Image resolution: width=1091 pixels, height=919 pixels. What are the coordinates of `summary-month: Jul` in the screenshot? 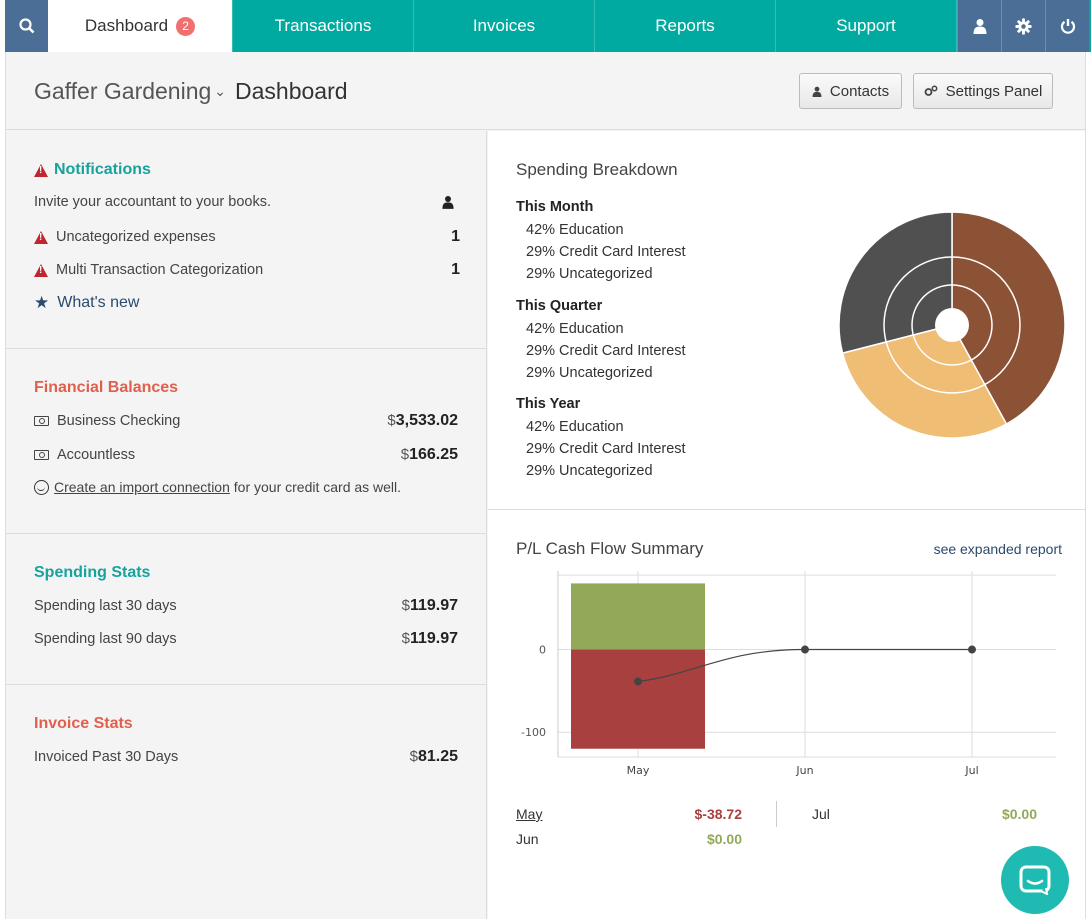 It's located at (821, 814).